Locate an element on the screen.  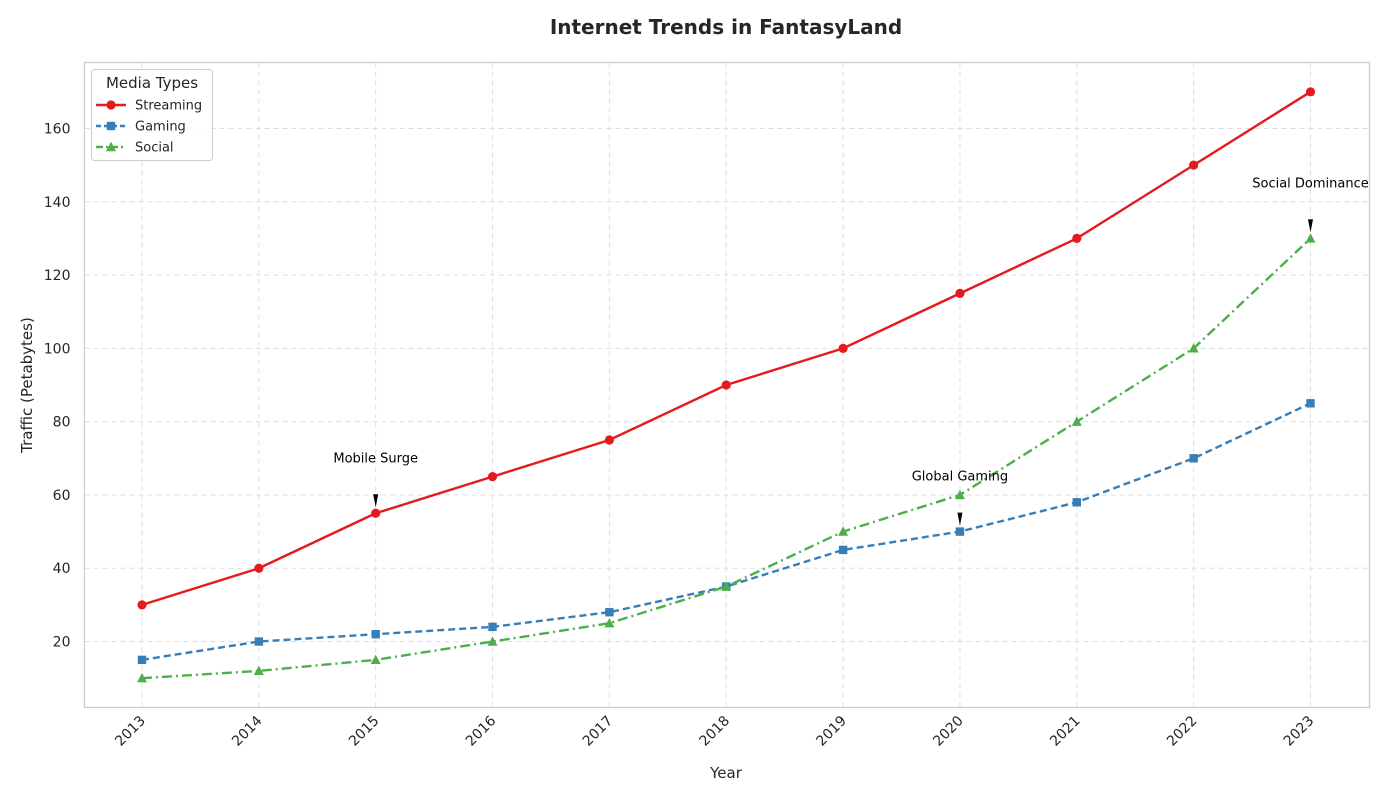
y-tick-label: 40 is located at coordinates (62, 569).